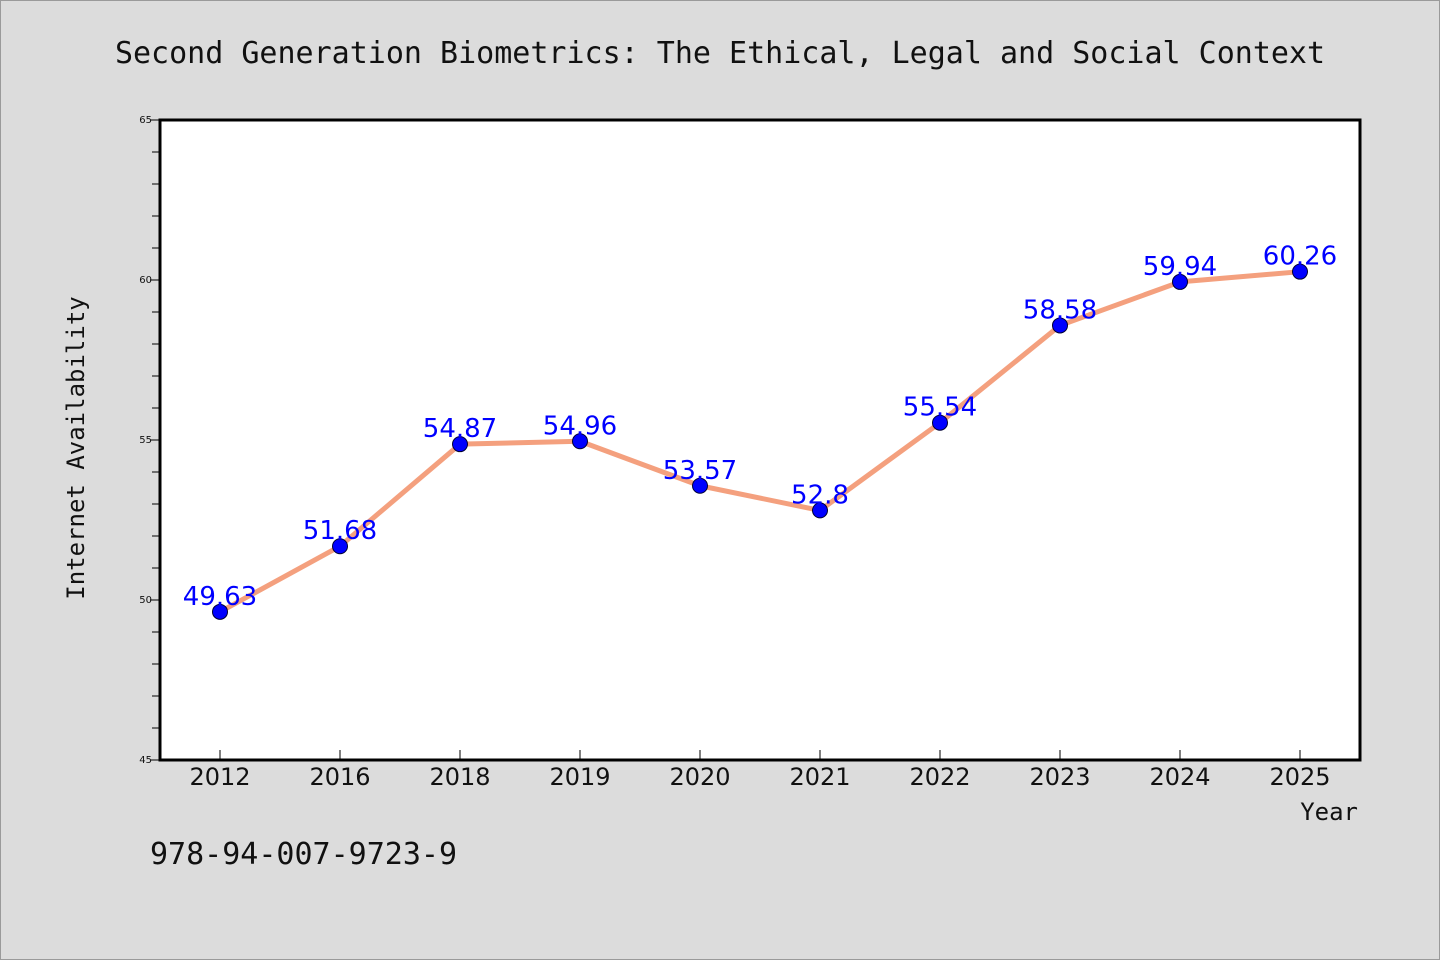  Describe the element at coordinates (760, 770) in the screenshot. I see `x-axis: 2012 2016 2018 2019 2020 2021 2022 2023 2024 2025` at that location.